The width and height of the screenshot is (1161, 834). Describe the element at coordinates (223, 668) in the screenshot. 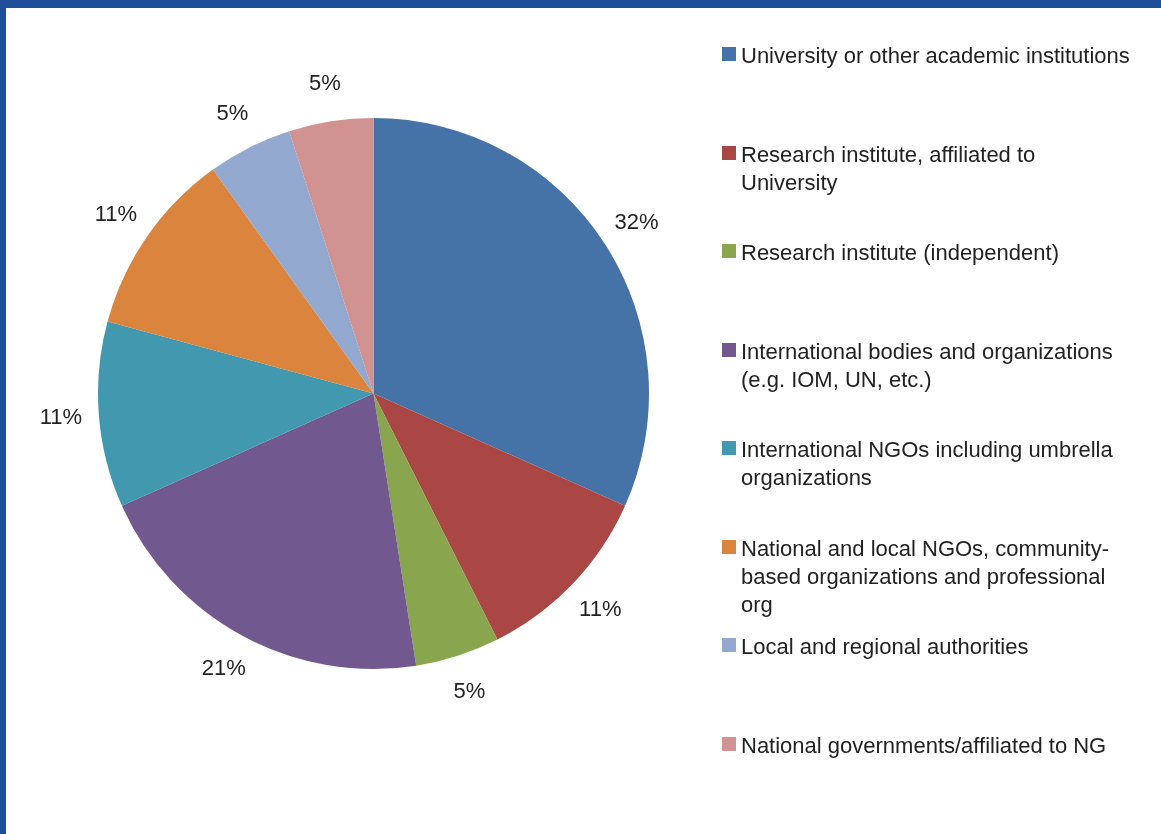

I see `data-label: 21%` at that location.